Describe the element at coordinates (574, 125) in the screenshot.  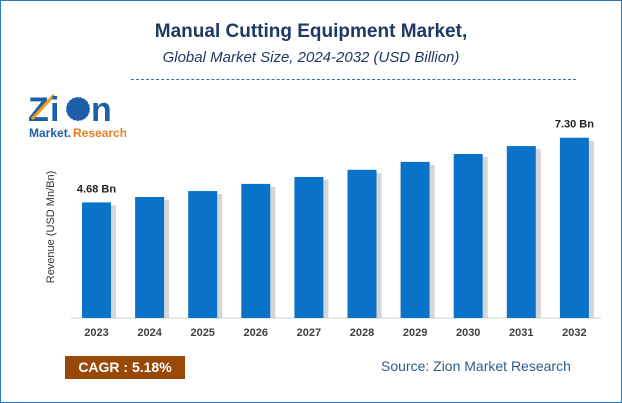
I see `data-label: 7.30 Bn` at that location.